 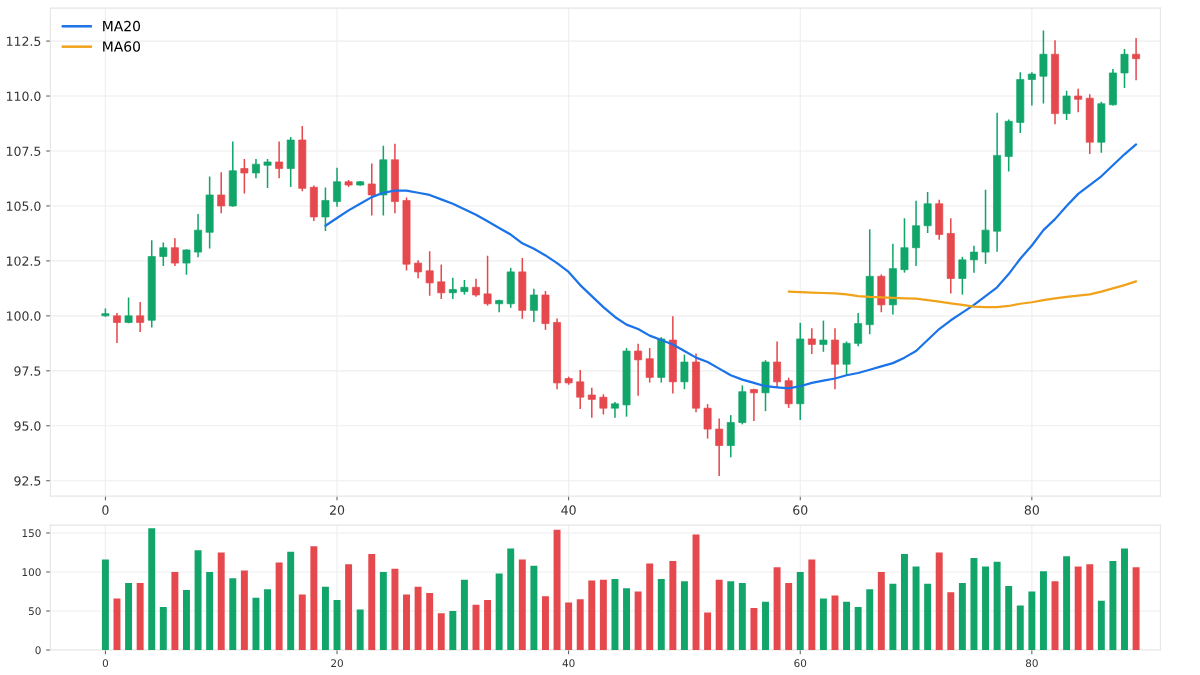 I want to click on y-tick-label: 50, so click(x=34, y=611).